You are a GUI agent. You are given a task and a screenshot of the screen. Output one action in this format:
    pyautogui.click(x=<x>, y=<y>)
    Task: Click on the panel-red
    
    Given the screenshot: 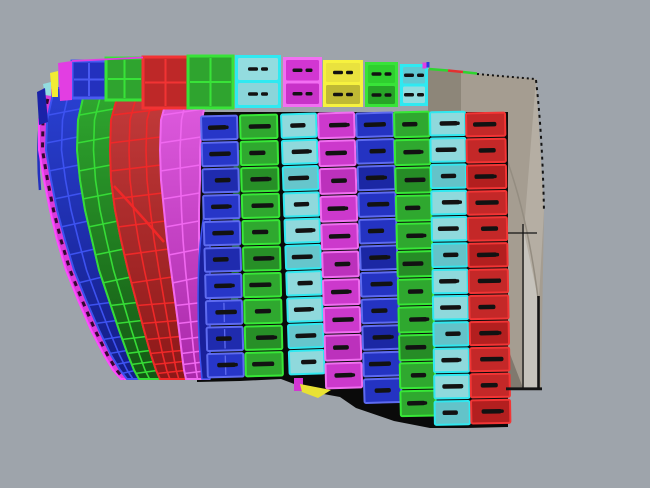 What is the action you would take?
    pyautogui.click(x=165, y=82)
    